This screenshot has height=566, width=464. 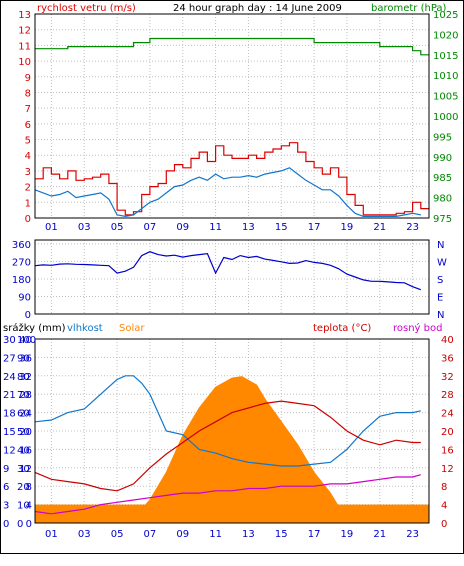 What do you see at coordinates (182, 534) in the screenshot?
I see `panel3-x-tick-label: 09` at bounding box center [182, 534].